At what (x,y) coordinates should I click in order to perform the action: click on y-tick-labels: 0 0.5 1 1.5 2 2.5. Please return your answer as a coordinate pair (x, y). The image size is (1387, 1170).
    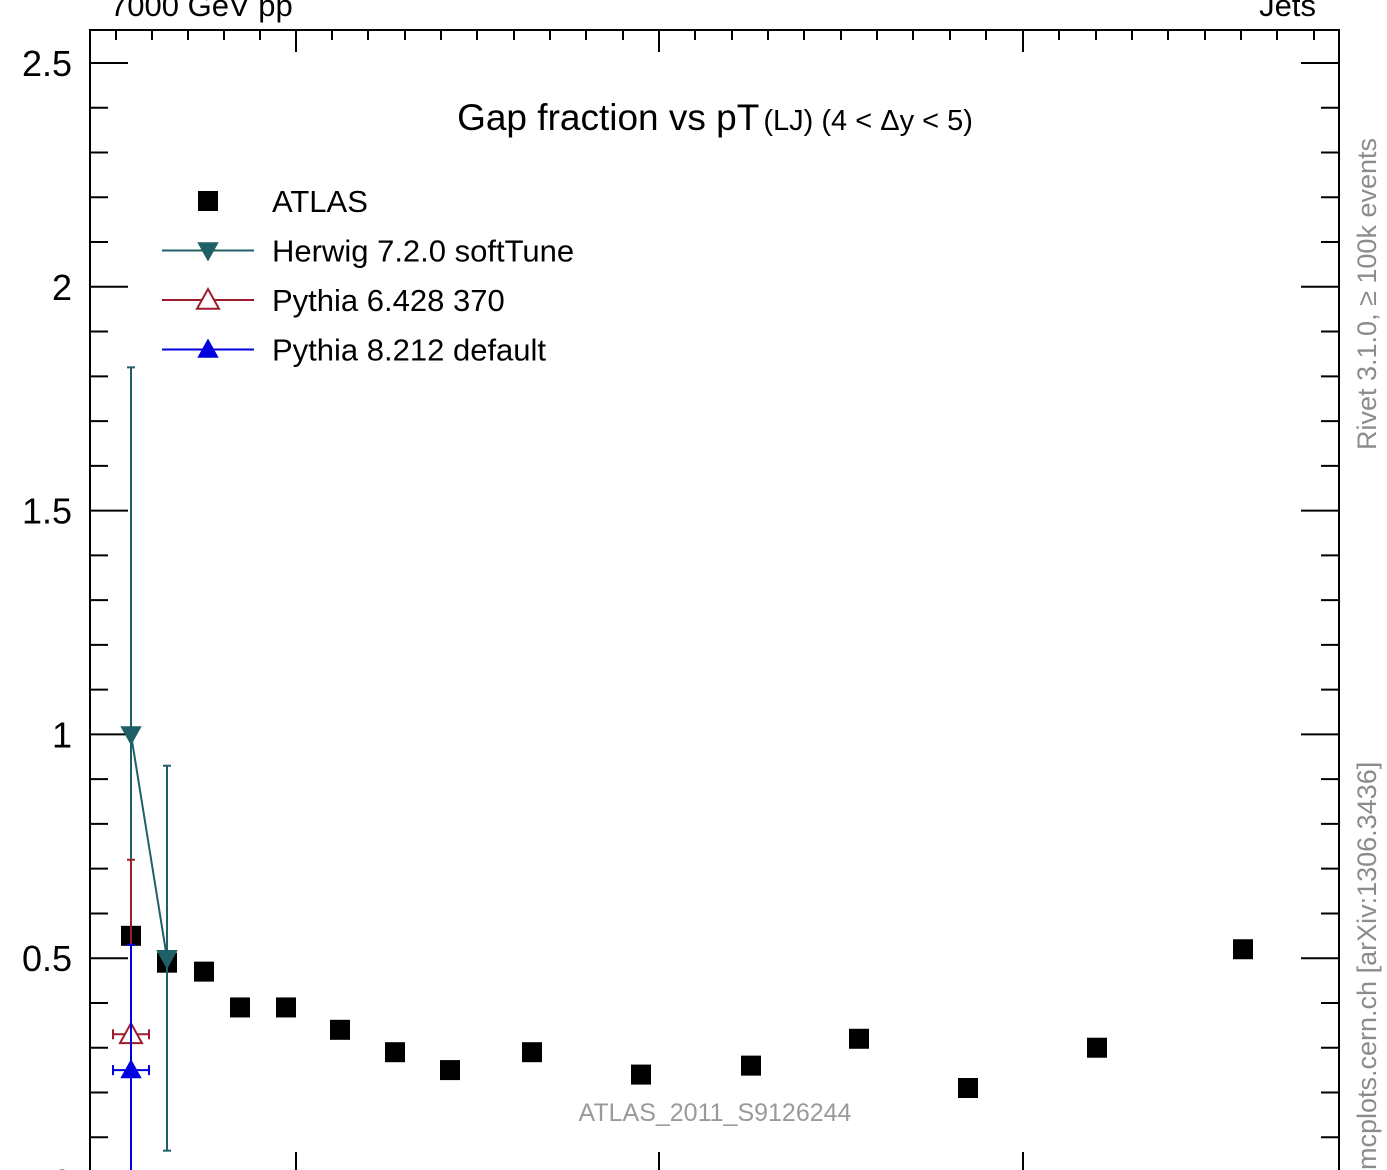
    Looking at the image, I should click on (47, 606).